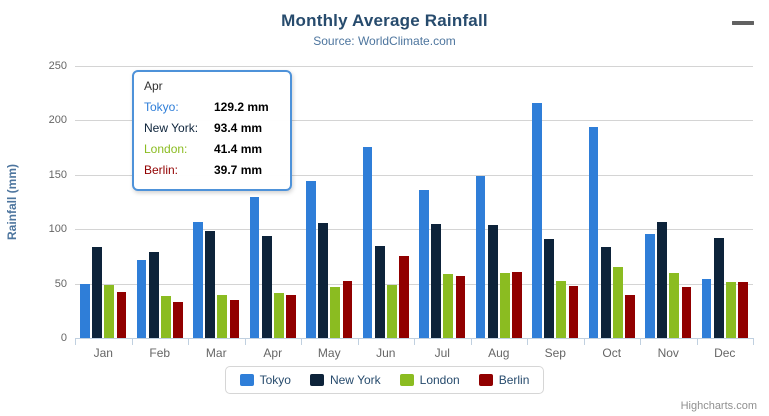 The height and width of the screenshot is (416, 769). What do you see at coordinates (141, 299) in the screenshot?
I see `bar-tokyo-feb` at bounding box center [141, 299].